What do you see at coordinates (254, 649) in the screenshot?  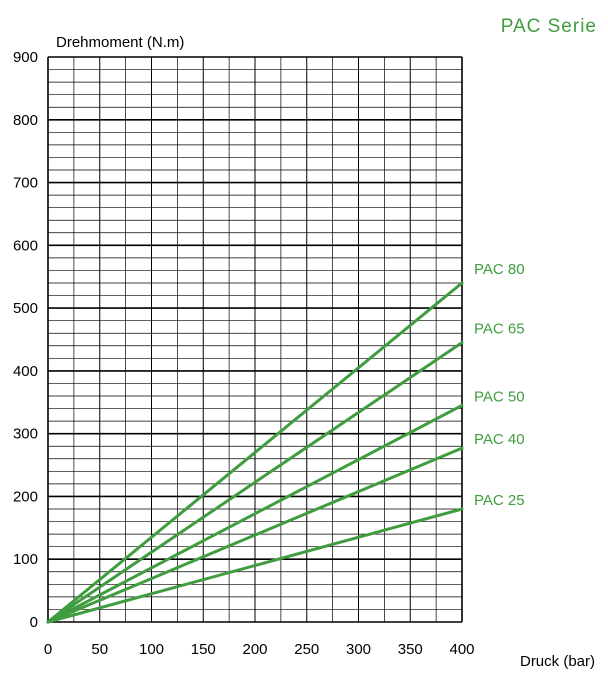 I see `x-tick-label: 200` at bounding box center [254, 649].